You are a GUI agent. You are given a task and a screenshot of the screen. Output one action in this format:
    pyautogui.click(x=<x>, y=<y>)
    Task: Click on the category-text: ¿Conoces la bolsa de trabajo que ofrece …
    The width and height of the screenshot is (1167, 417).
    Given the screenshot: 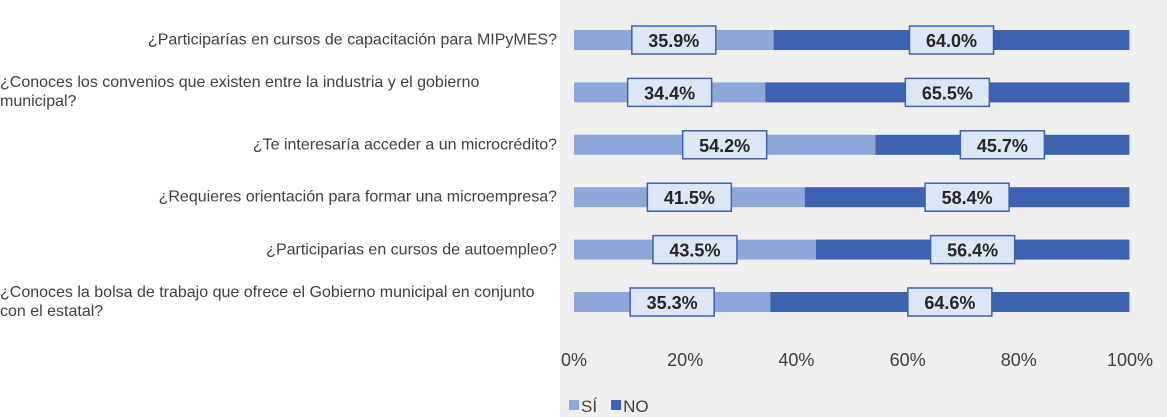 What is the action you would take?
    pyautogui.click(x=267, y=302)
    